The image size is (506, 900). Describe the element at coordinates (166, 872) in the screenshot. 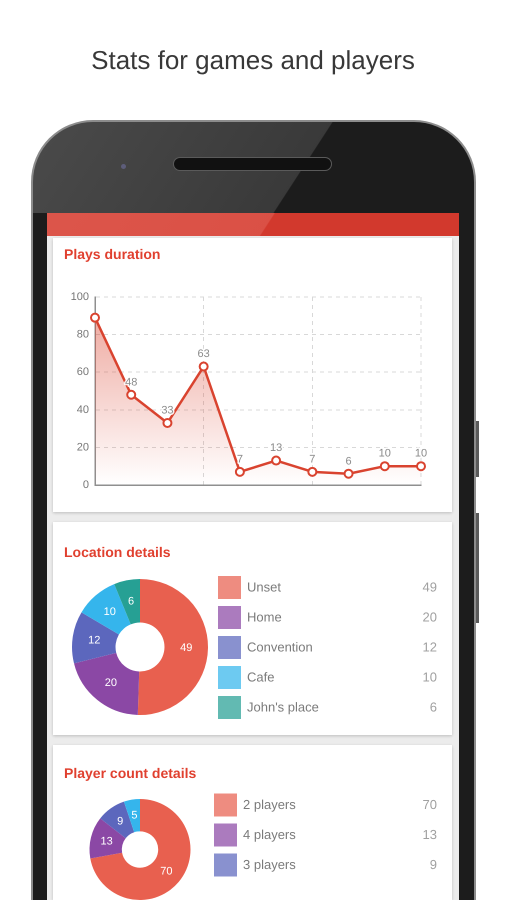

I see `data-label: 70` at that location.